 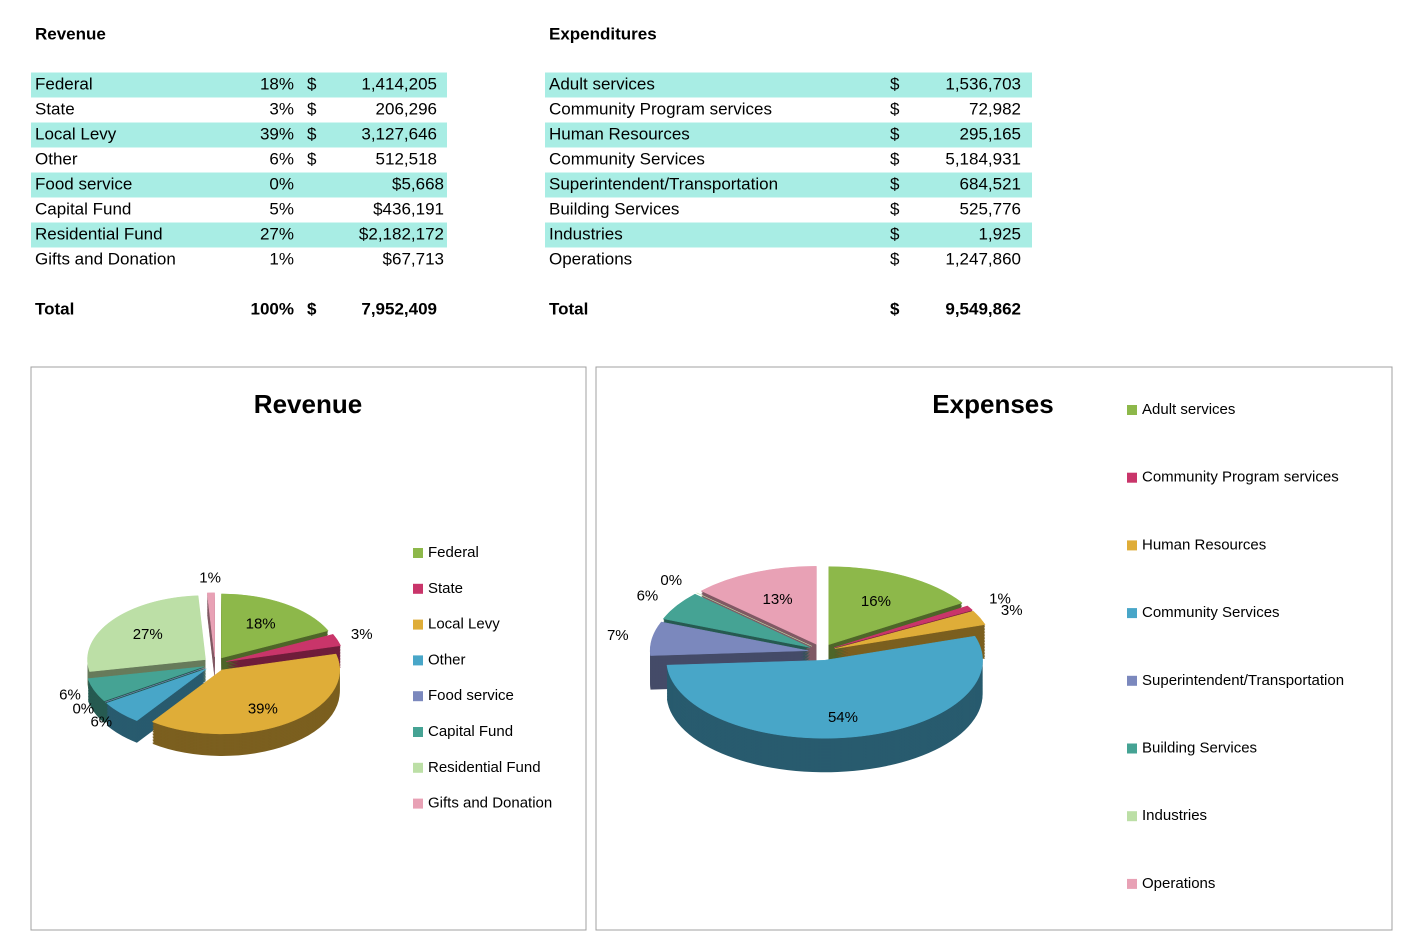 I want to click on data-label: 27%, so click(x=148, y=634).